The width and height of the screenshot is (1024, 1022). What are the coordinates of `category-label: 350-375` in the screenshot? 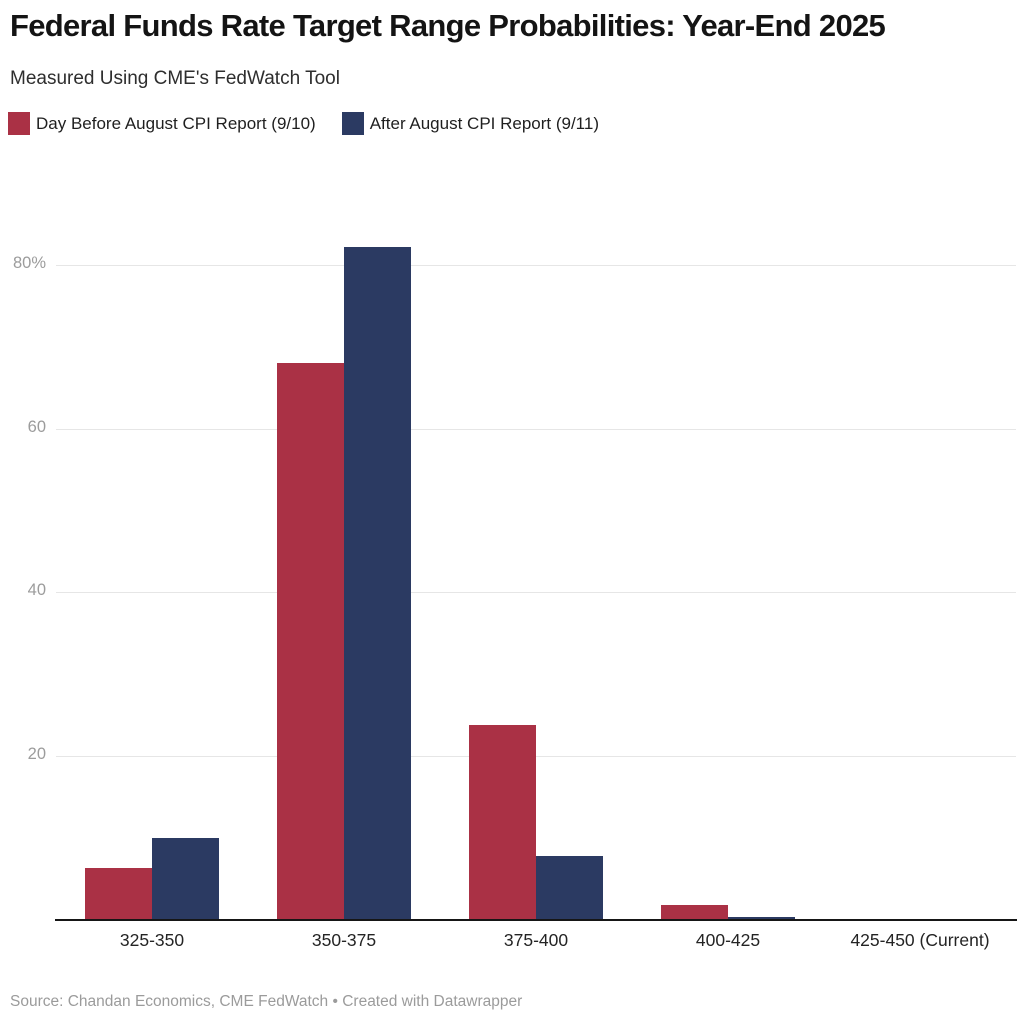 It's located at (344, 940).